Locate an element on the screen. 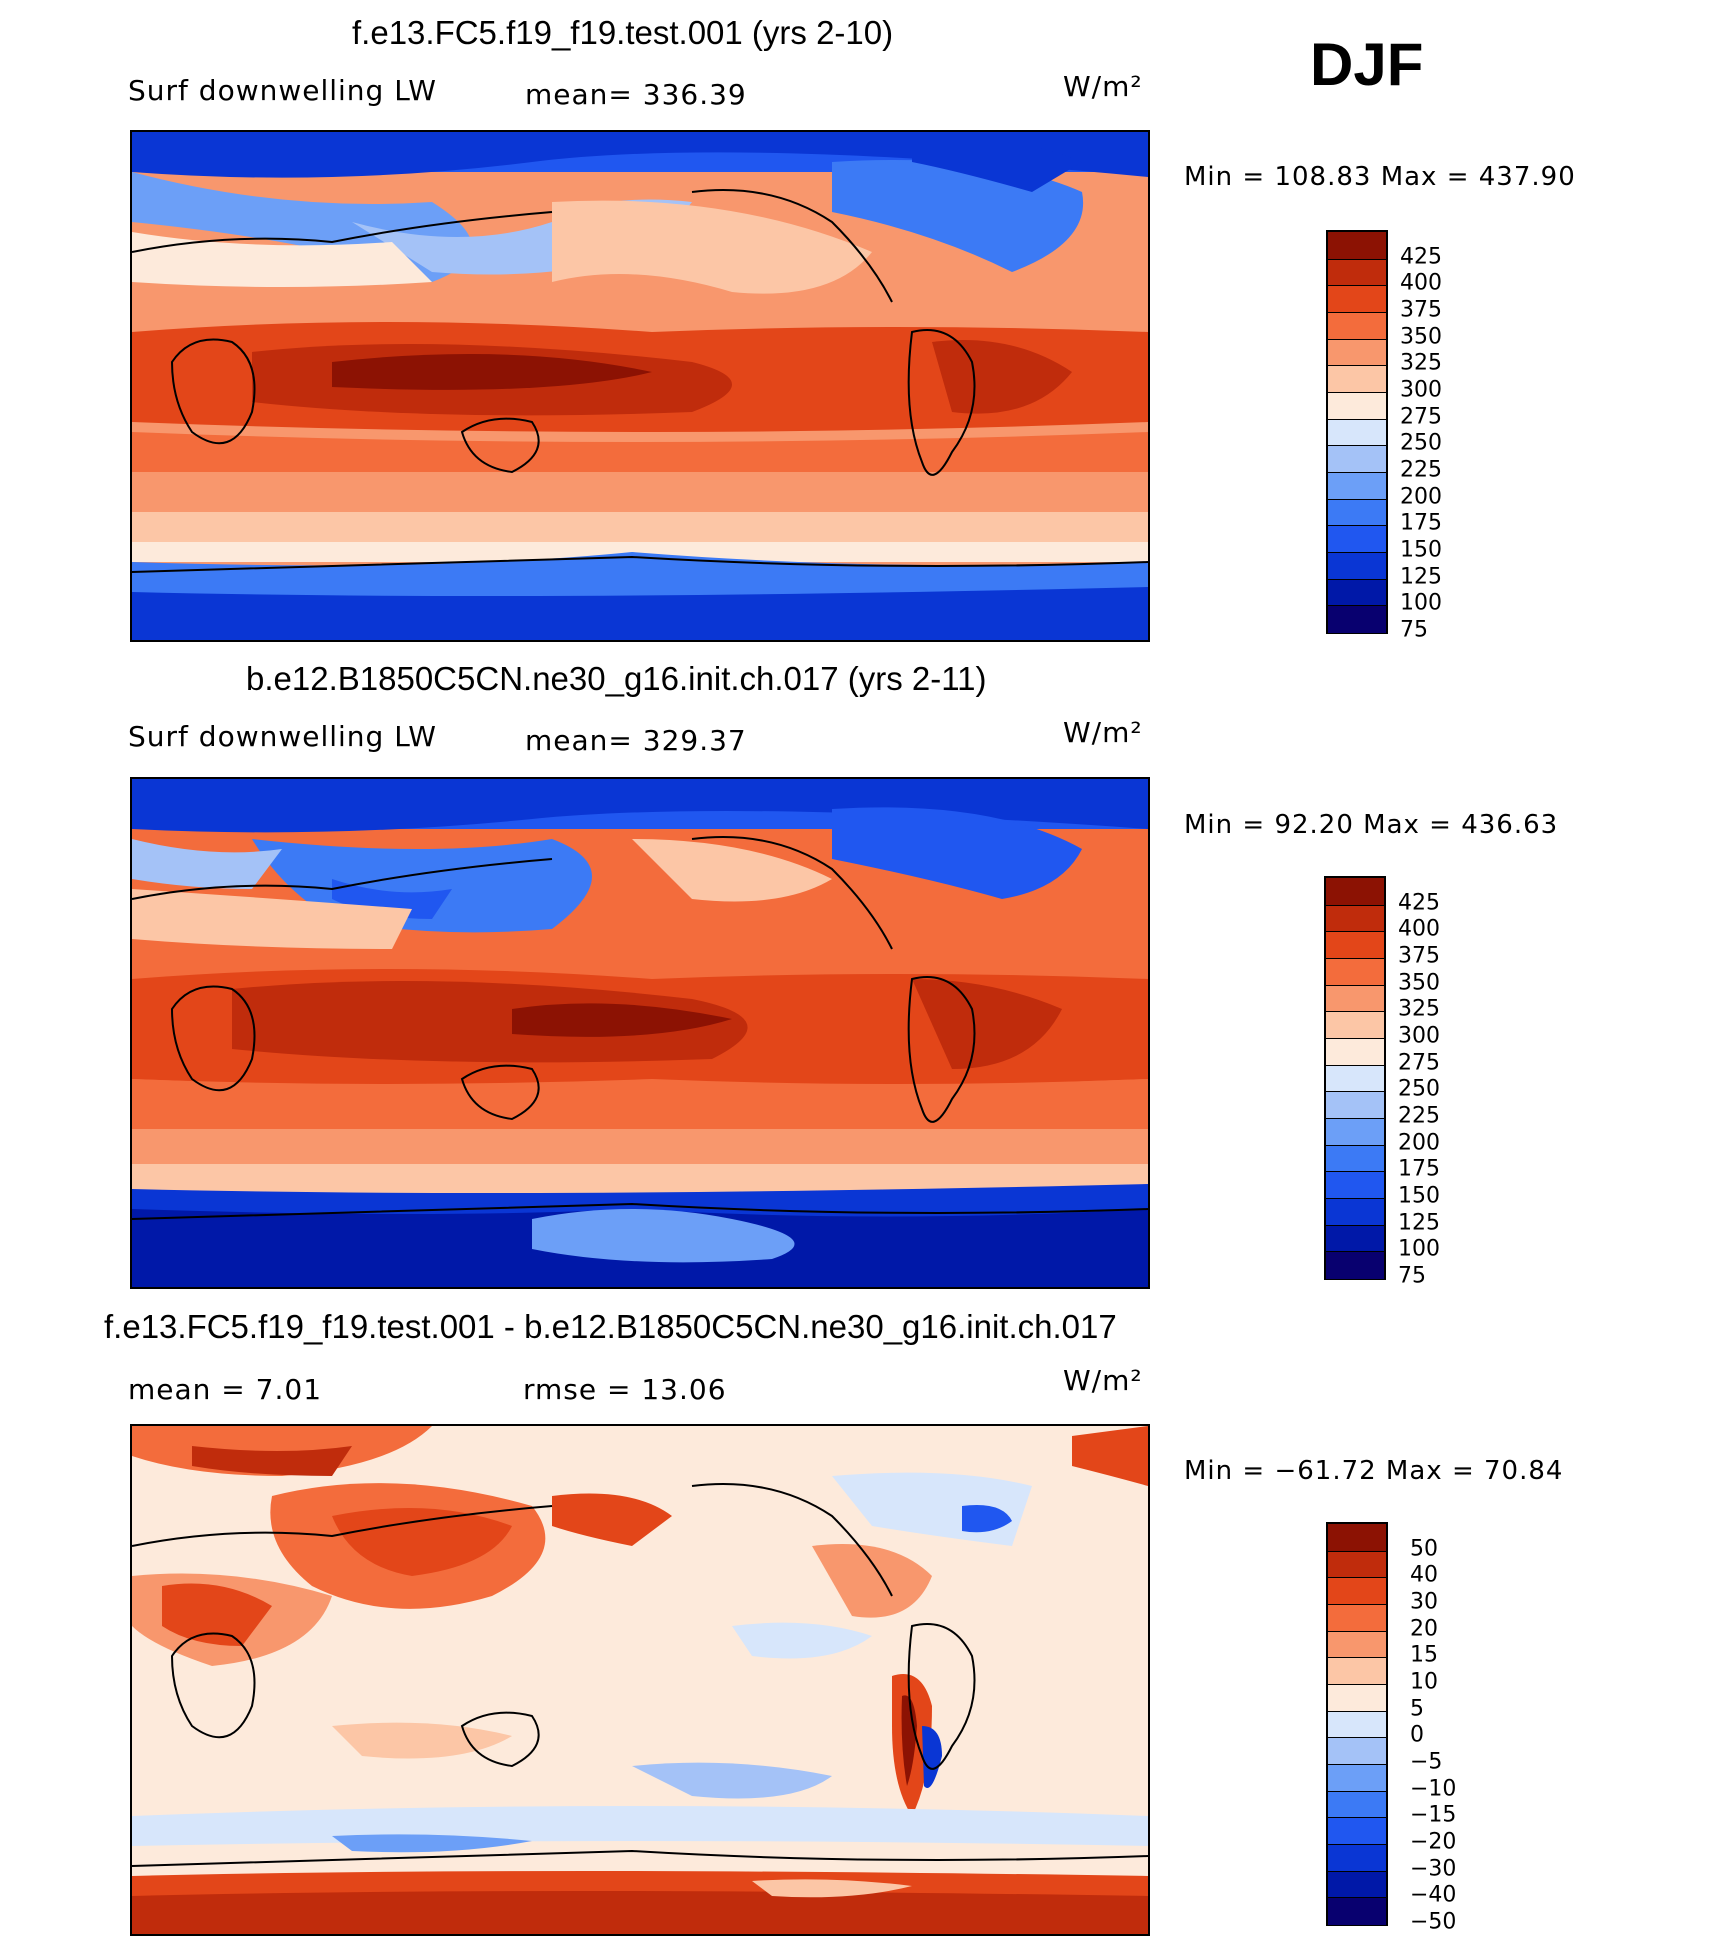  panel1-mean: mean= 336.39 is located at coordinates (636, 94).